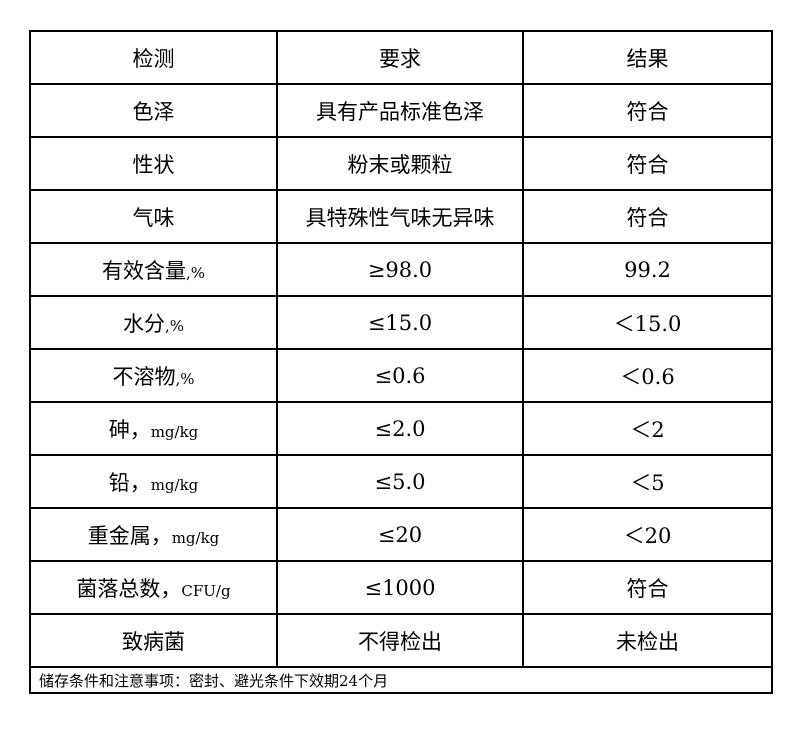 The width and height of the screenshot is (800, 750). I want to click on requirement-cell: ≤20, so click(400, 534).